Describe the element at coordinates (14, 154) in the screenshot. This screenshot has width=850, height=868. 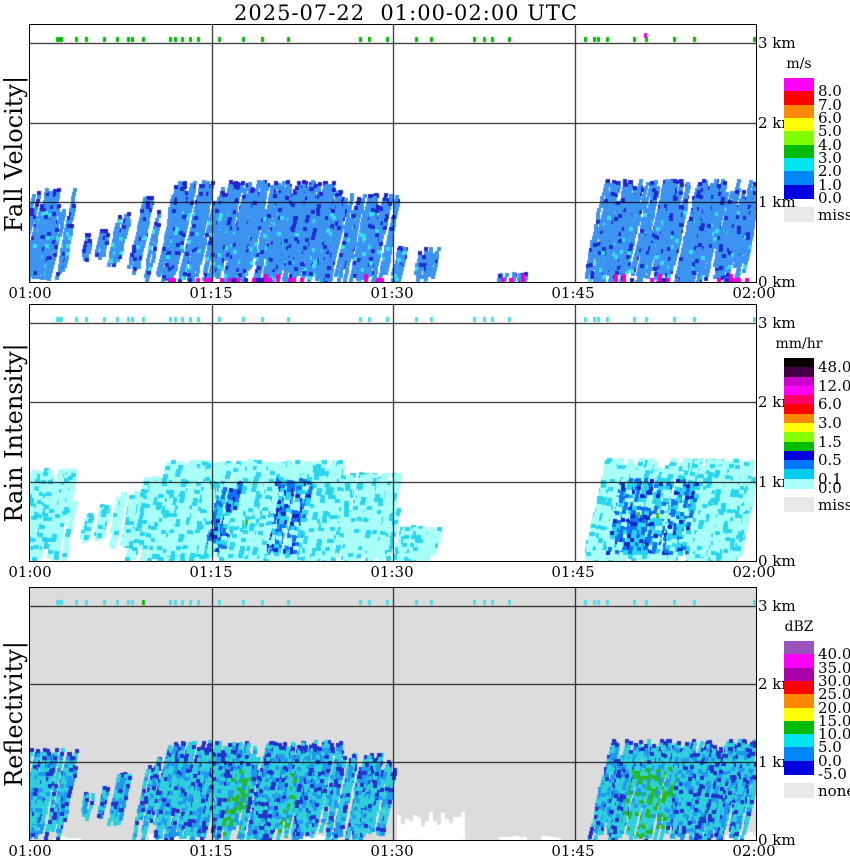
I see `y-axis-label-fall-velocity: Fall Velocity|` at that location.